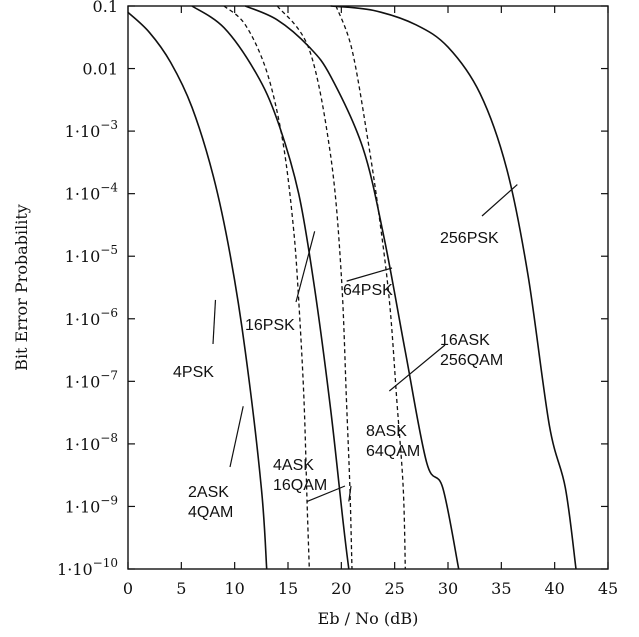 Image resolution: width=639 pixels, height=637 pixels. I want to click on x-tick-label: 5, so click(181, 588).